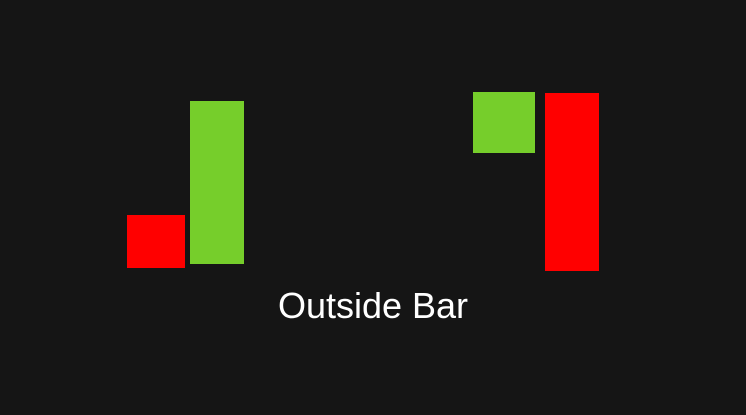  Describe the element at coordinates (185, 184) in the screenshot. I see `bullish-outside-bar-pattern` at that location.